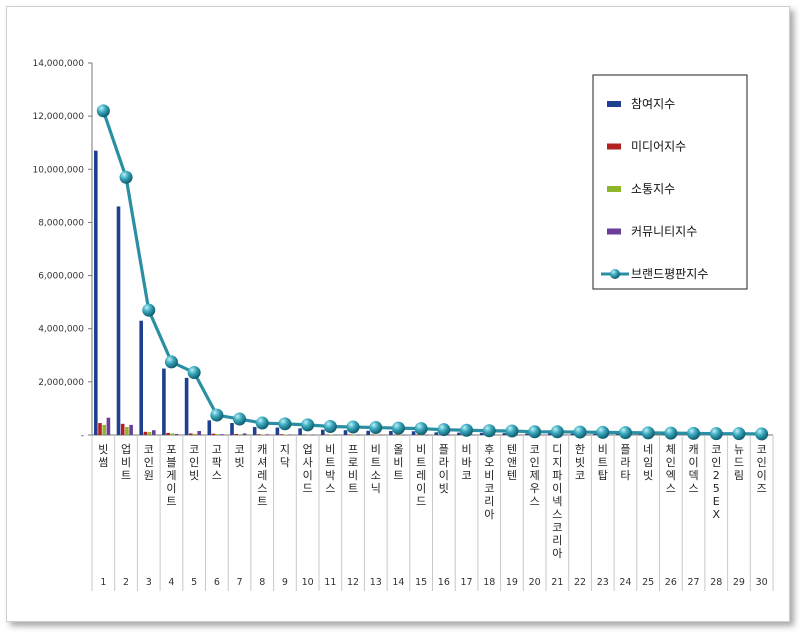  Describe the element at coordinates (762, 582) in the screenshot. I see `category-number: 30` at that location.